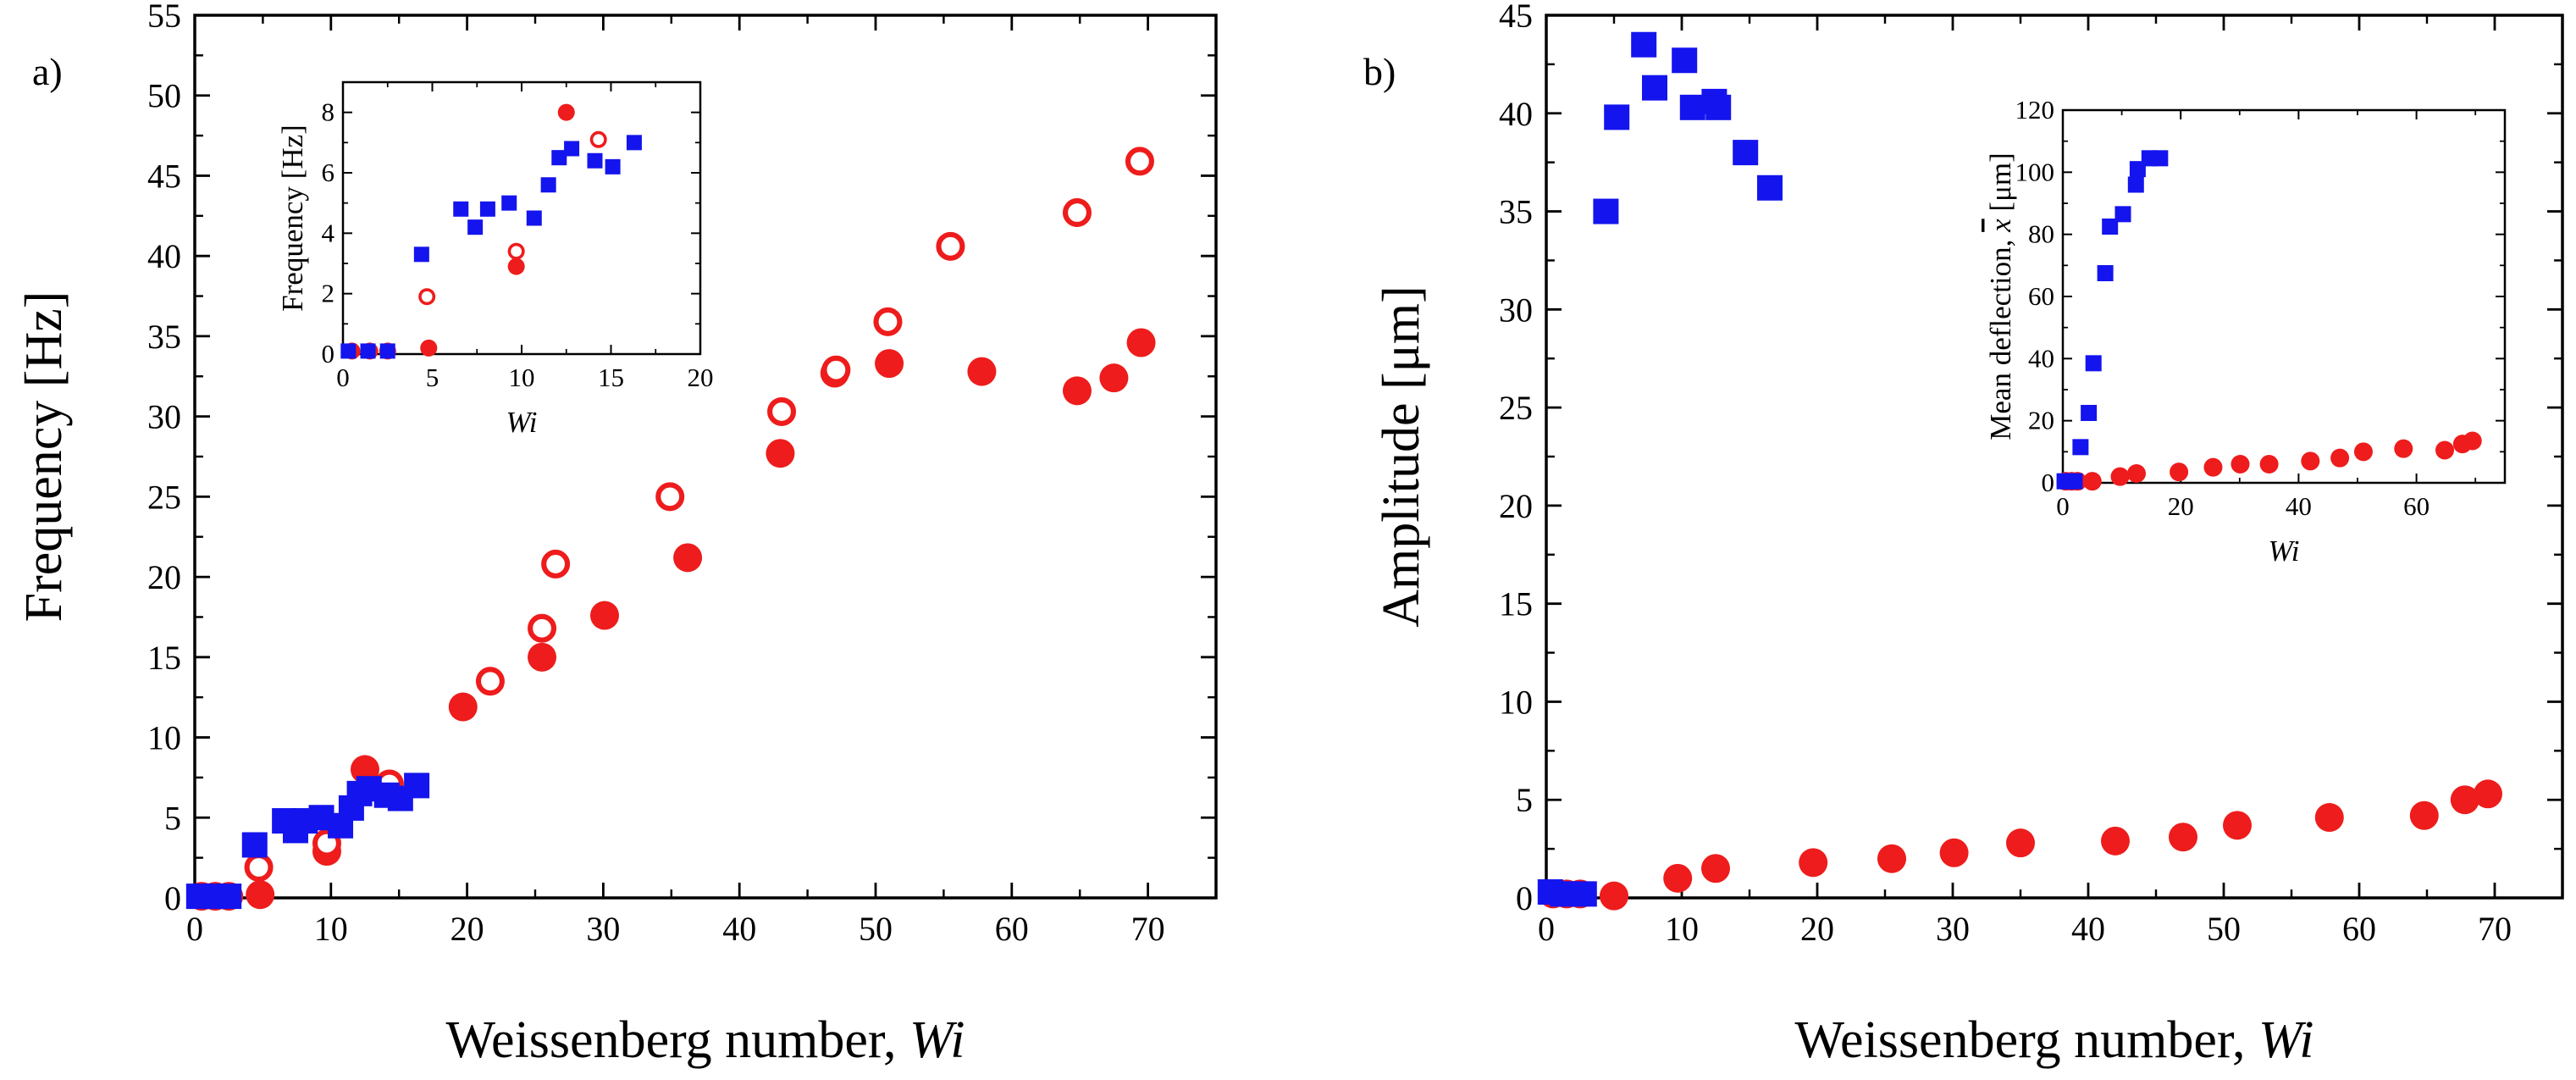 The width and height of the screenshot is (2576, 1080). Describe the element at coordinates (2035, 110) in the screenshot. I see `inset-y-tick-label: 120` at that location.